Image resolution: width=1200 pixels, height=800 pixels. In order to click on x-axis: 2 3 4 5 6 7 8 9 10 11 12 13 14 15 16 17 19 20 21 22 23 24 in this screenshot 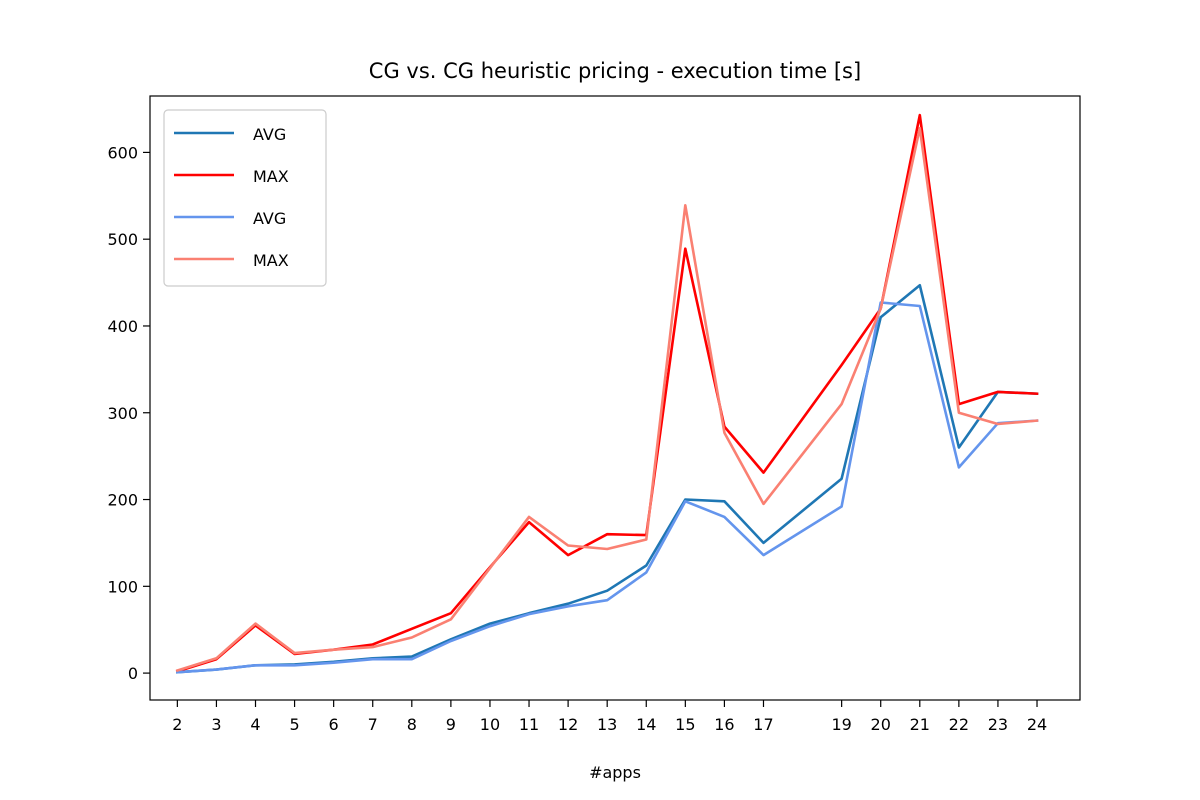, I will do `click(609, 717)`.